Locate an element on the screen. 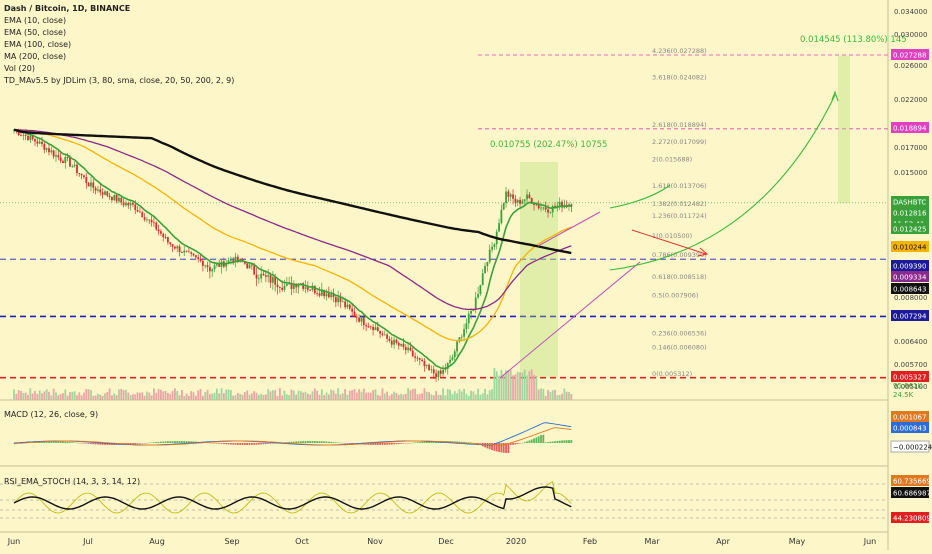 Image resolution: width=932 pixels, height=554 pixels. price-tag-label: 0.018894 is located at coordinates (910, 129).